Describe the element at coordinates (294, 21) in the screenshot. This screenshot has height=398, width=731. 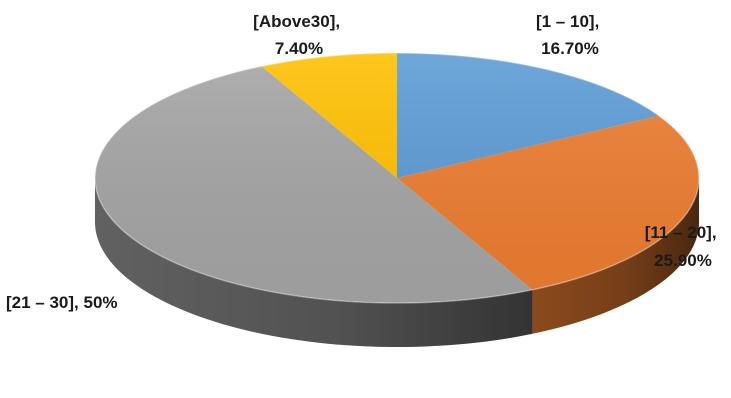
I see `slice-category: [Above30]` at that location.